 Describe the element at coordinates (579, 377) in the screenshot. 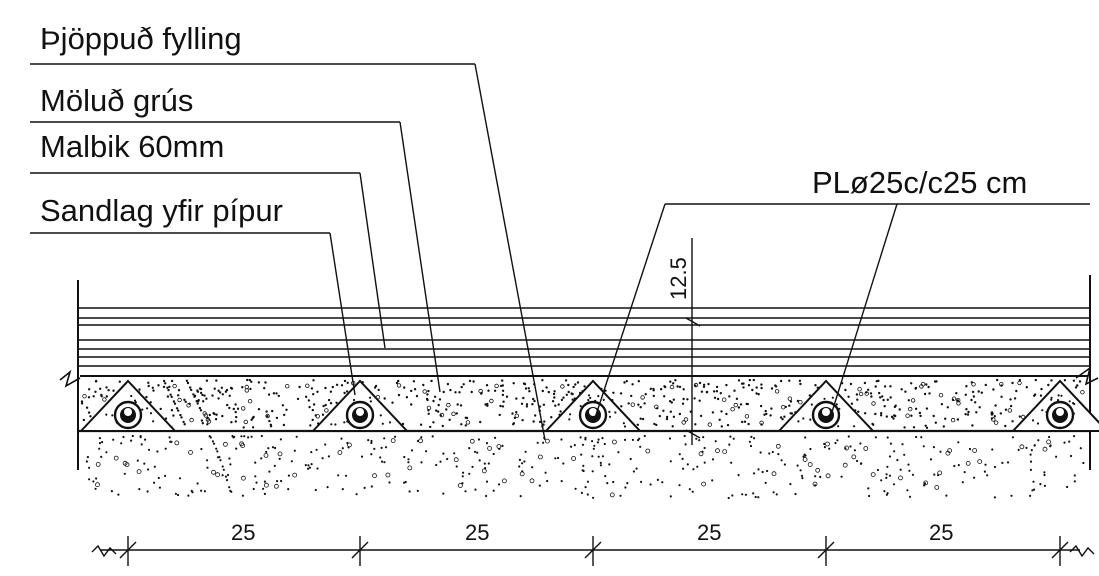

I see `break-symbols` at that location.